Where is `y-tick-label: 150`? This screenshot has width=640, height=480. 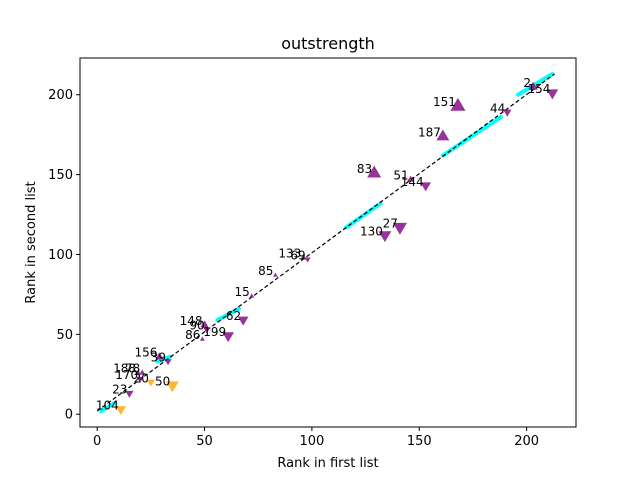
y-tick-label: 150 is located at coordinates (60, 175).